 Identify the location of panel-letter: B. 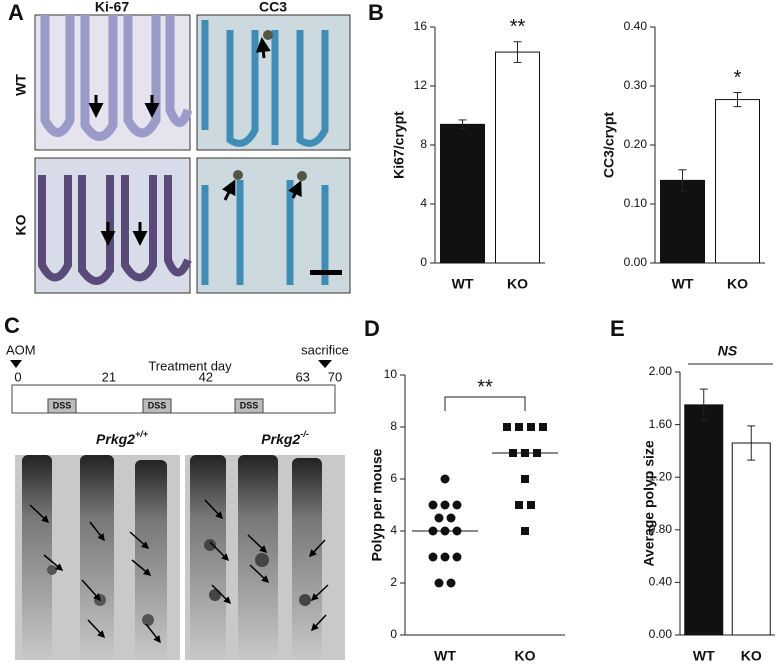
(376, 12).